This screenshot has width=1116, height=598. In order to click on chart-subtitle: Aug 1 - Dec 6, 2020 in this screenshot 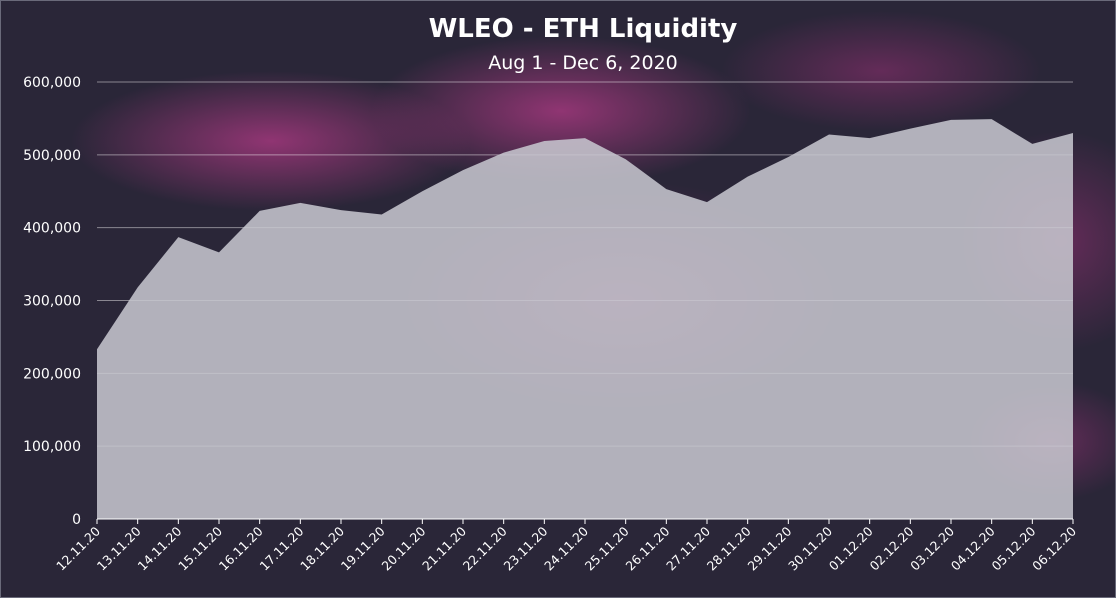, I will do `click(583, 63)`.